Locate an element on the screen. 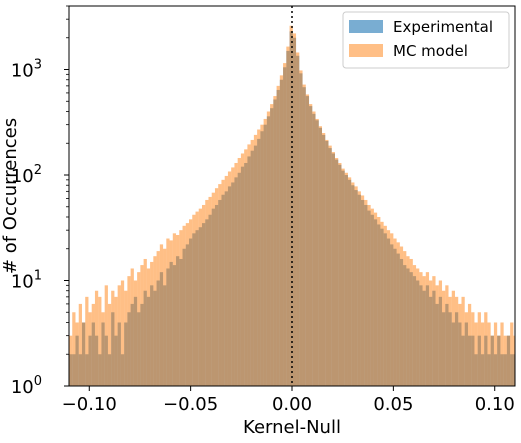  x-tick-label: 0.05 is located at coordinates (393, 404).